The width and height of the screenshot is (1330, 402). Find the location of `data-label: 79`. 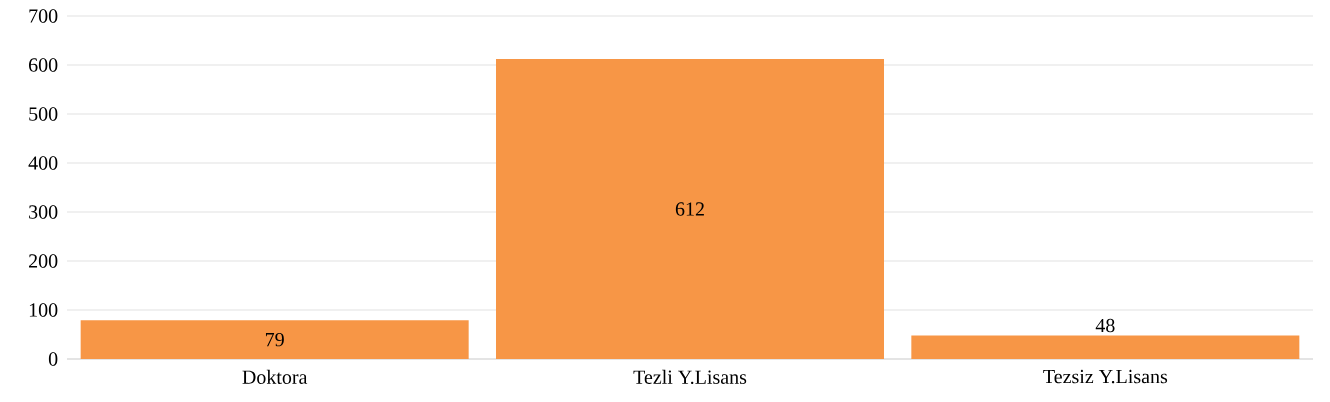

data-label: 79 is located at coordinates (274, 339).